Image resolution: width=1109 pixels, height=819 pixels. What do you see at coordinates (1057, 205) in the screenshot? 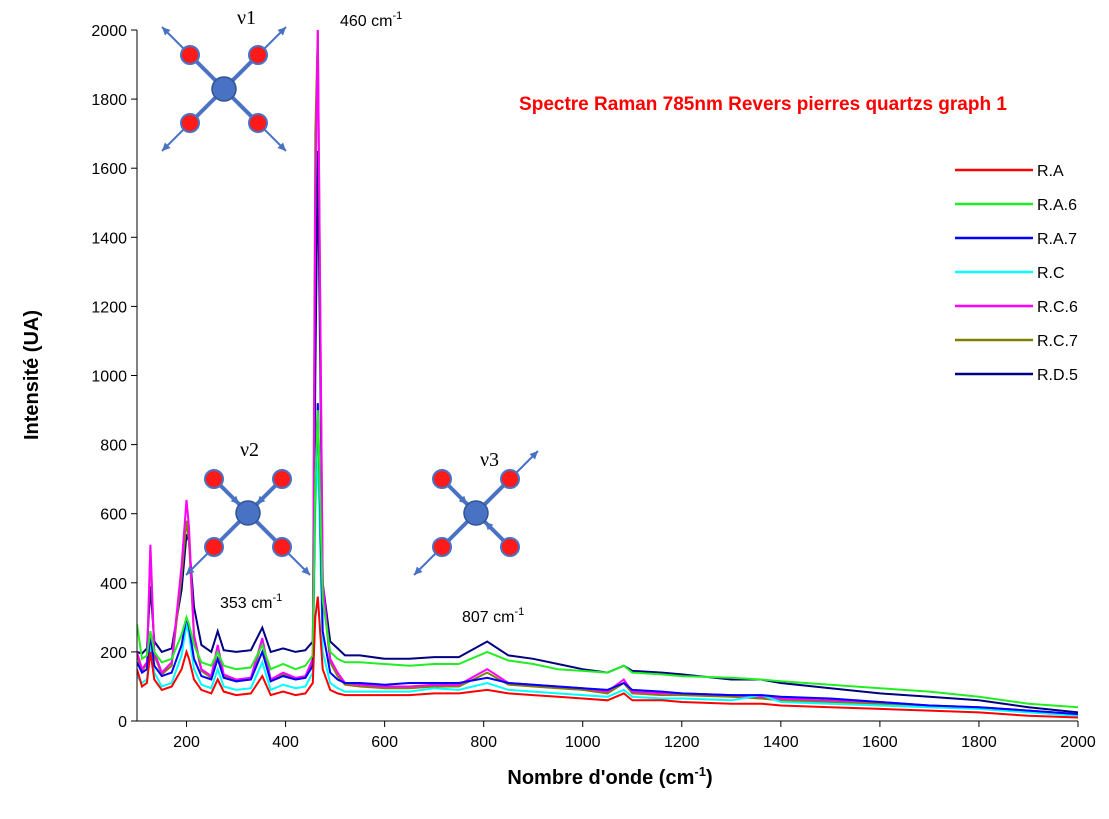
I see `legend-label: R.A.6` at bounding box center [1057, 205].